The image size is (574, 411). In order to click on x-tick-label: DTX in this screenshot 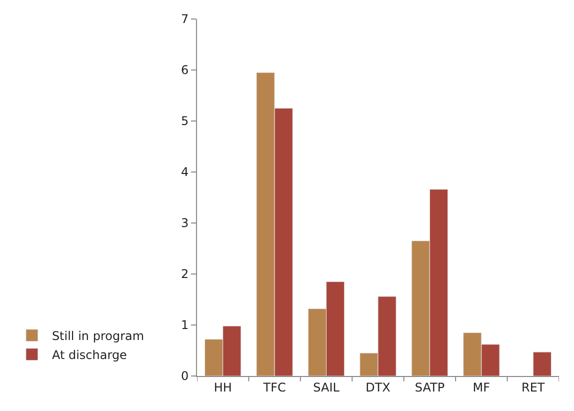, I will do `click(378, 387)`.